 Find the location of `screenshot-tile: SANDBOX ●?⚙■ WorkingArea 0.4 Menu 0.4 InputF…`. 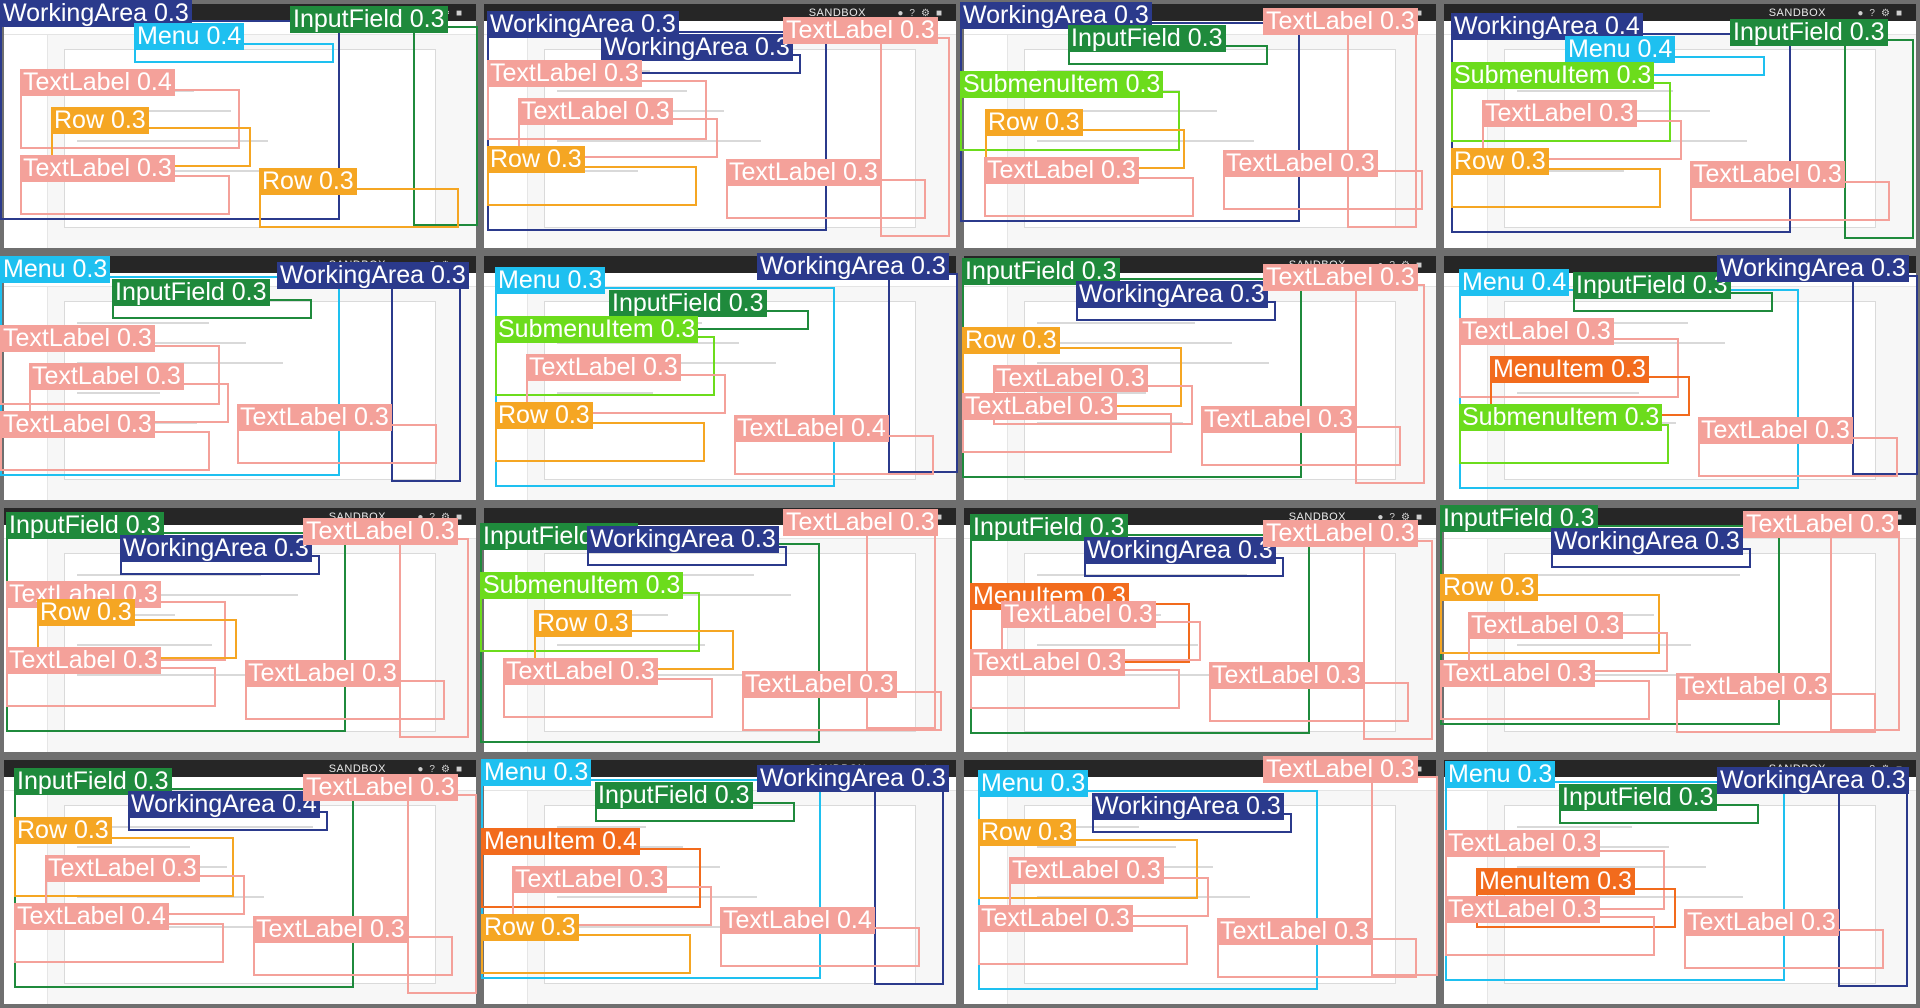

screenshot-tile: SANDBOX ●?⚙■ WorkingArea 0.4 Menu 0.4 InputF… is located at coordinates (1680, 126).